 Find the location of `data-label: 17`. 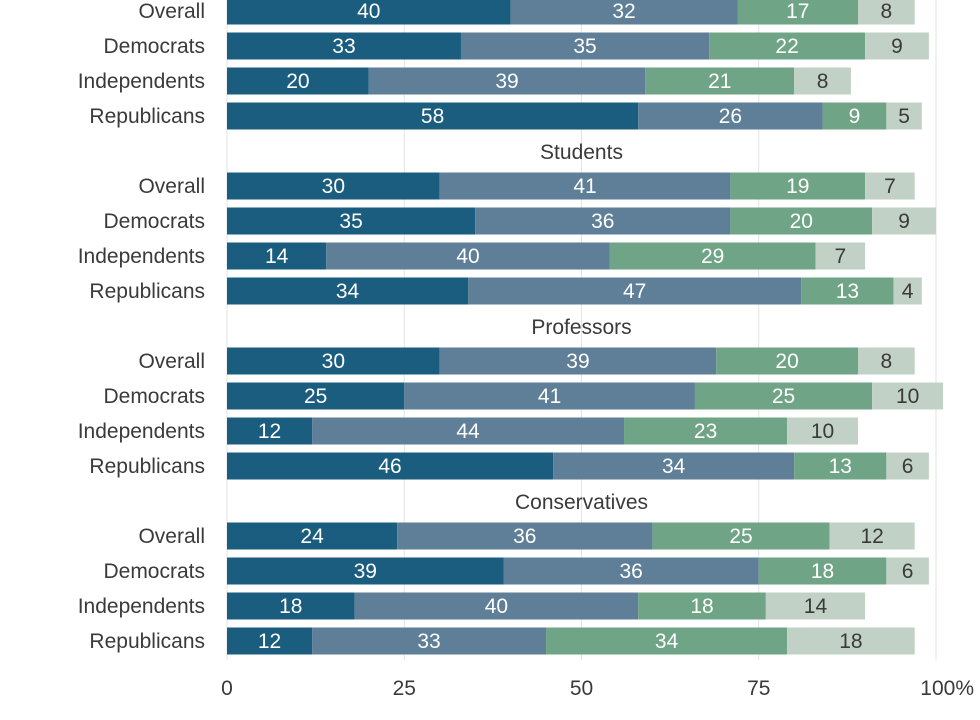

data-label: 17 is located at coordinates (797, 11).